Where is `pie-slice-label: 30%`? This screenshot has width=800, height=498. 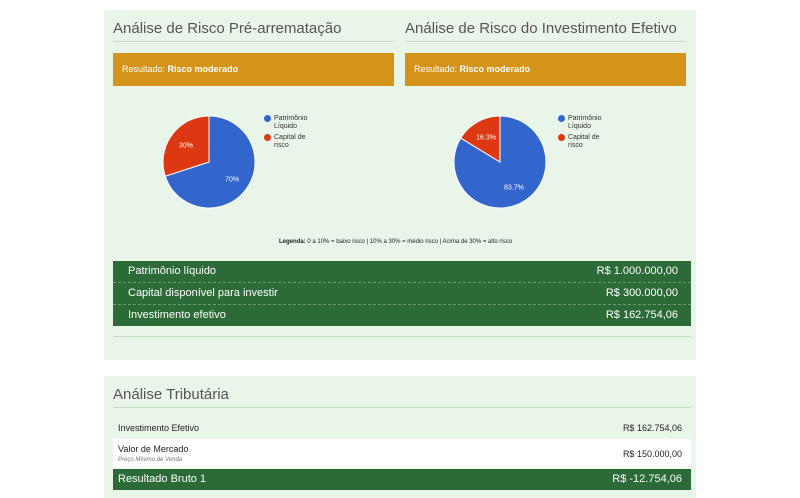
pie-slice-label: 30% is located at coordinates (186, 146).